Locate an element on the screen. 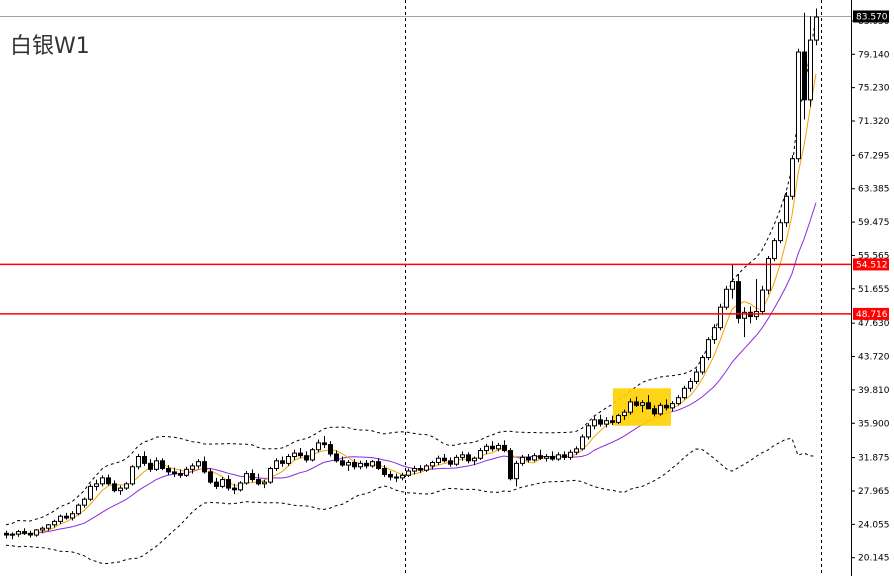 This screenshot has height=576, width=894. y-tick-label: 71.320 is located at coordinates (874, 122).